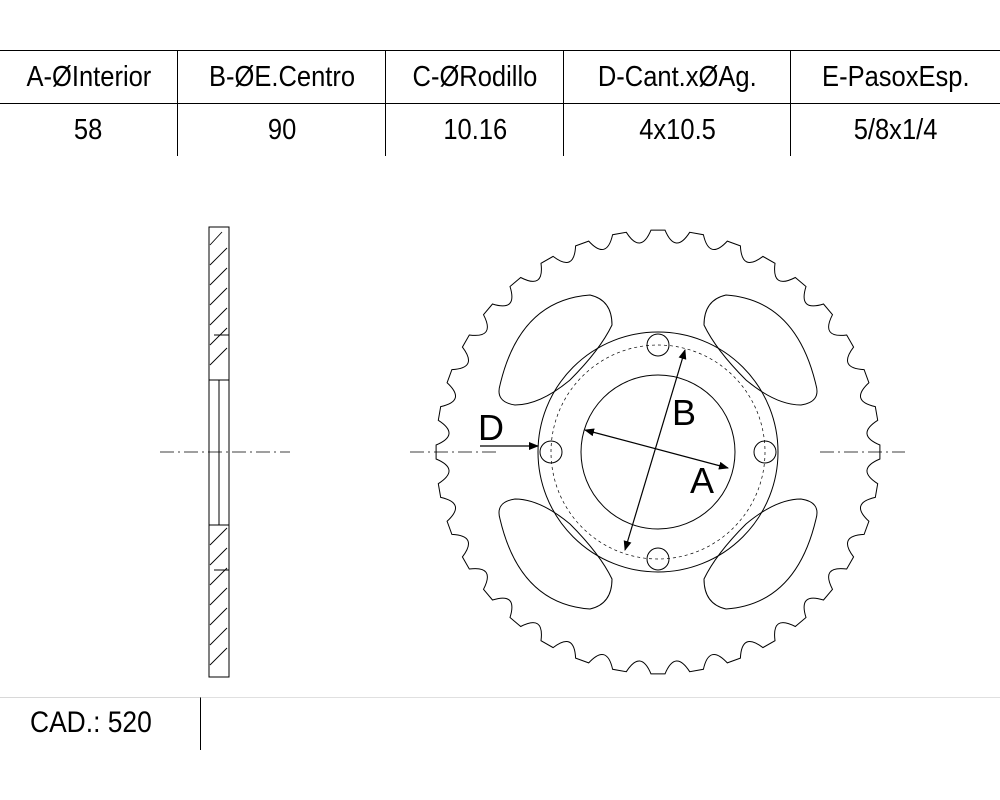 The width and height of the screenshot is (1000, 800). I want to click on dimension-b-arrow, so click(655, 450).